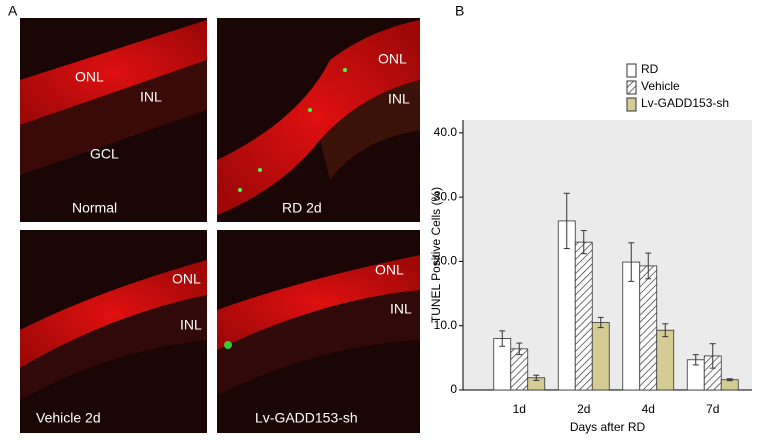  What do you see at coordinates (68, 418) in the screenshot?
I see `caption: Vehicle 2d` at bounding box center [68, 418].